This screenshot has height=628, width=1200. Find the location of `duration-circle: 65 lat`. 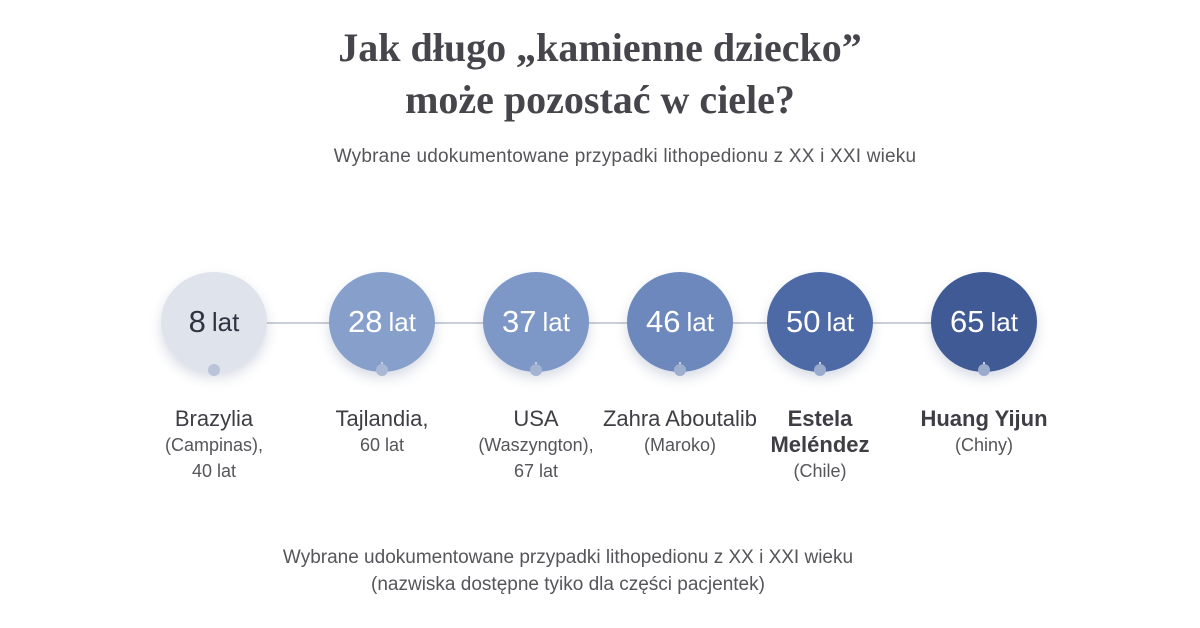

duration-circle: 65 lat is located at coordinates (984, 322).